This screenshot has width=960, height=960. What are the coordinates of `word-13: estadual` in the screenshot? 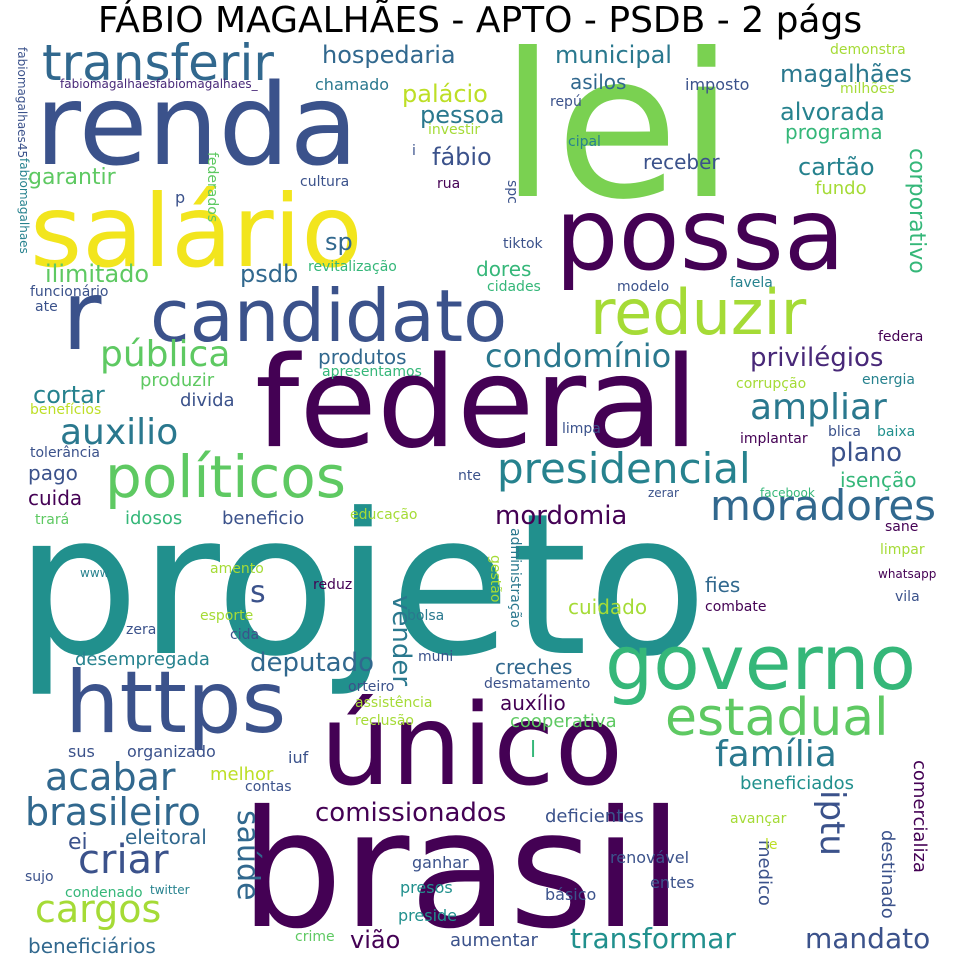 It's located at (777, 718).